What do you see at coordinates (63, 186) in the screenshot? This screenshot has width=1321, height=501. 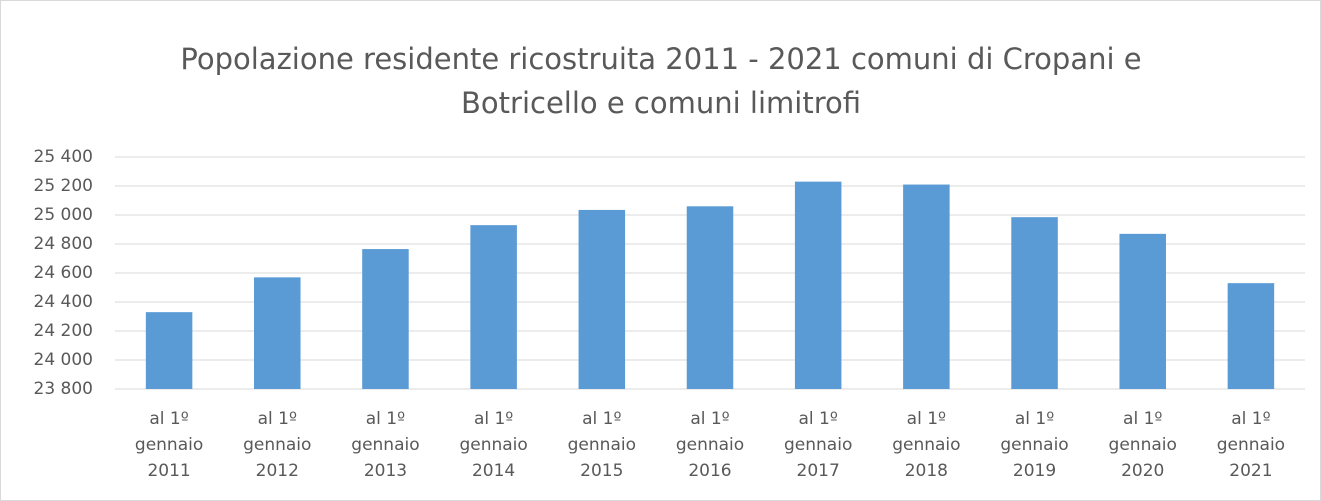 I see `y-tick-label: 25 200` at bounding box center [63, 186].